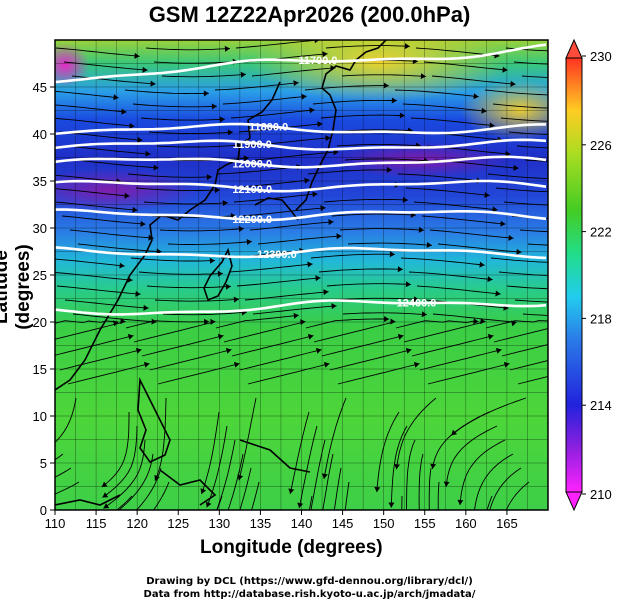 The height and width of the screenshot is (605, 619). What do you see at coordinates (261, 523) in the screenshot?
I see `x-tick-label: 135` at bounding box center [261, 523].